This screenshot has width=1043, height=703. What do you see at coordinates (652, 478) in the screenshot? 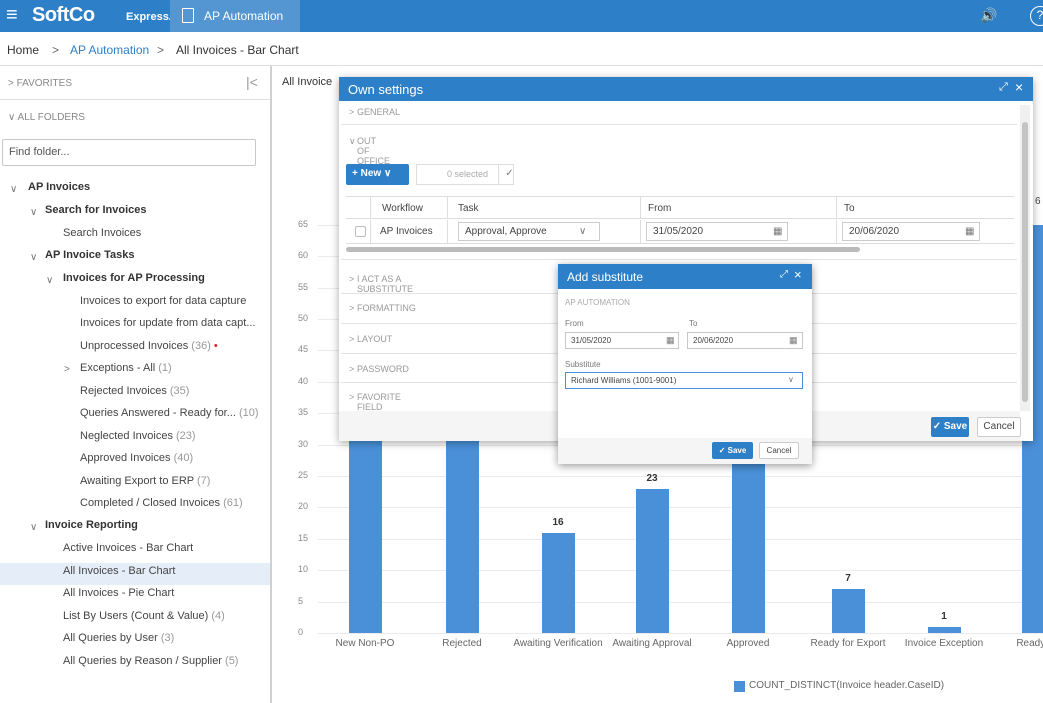
I see `bar-data-label: 23` at bounding box center [652, 478].